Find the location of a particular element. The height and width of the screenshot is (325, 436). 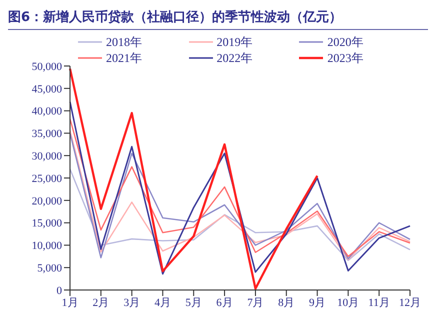

x-tick-label: 10月 is located at coordinates (348, 302).